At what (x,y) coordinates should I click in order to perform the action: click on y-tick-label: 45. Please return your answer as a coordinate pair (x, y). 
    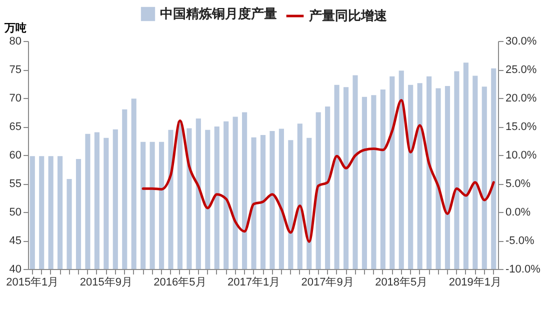
    Looking at the image, I should click on (15, 241).